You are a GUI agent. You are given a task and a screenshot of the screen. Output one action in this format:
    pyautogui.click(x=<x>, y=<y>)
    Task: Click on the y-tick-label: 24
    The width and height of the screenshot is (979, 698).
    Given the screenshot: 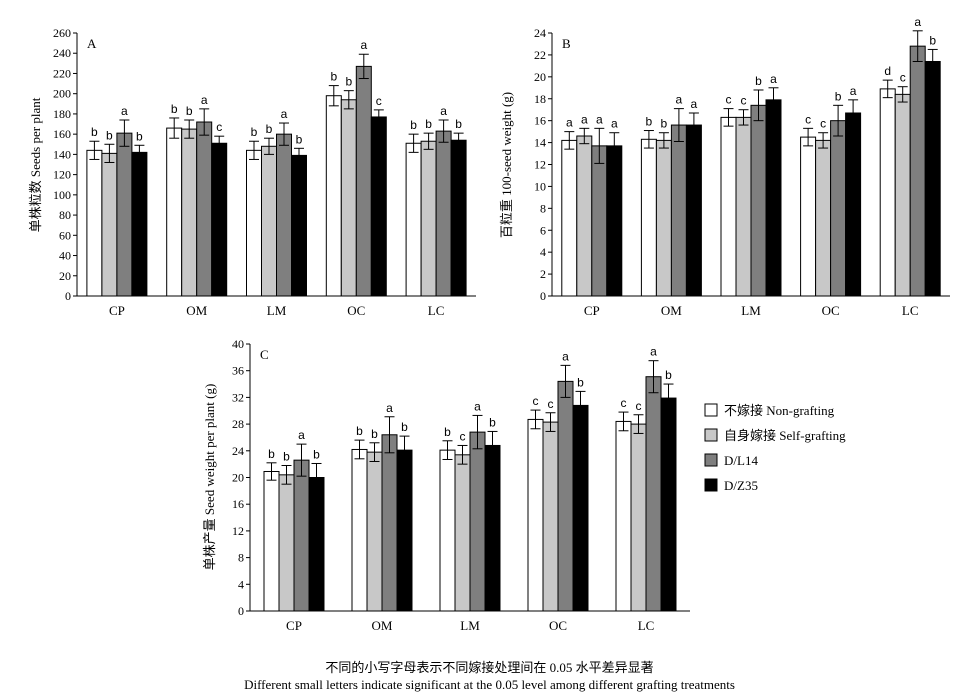 What is the action you would take?
    pyautogui.click(x=238, y=451)
    